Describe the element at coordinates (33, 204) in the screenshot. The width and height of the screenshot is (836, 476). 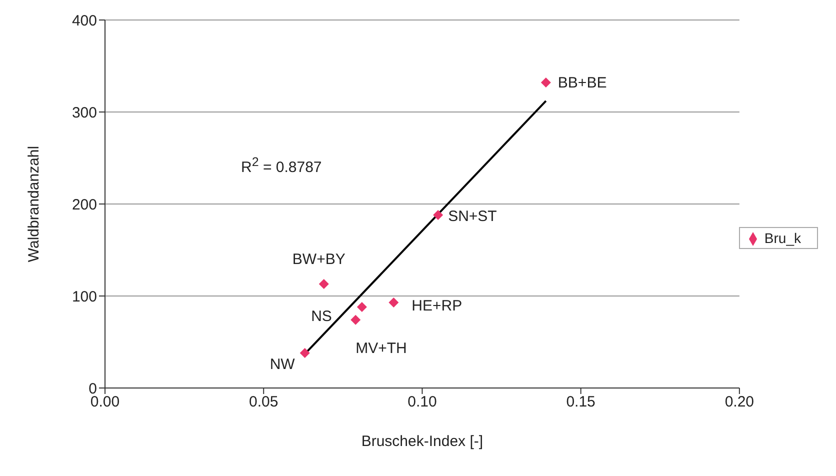
I see `y-axis-title: Waldbrandanzahl` at that location.